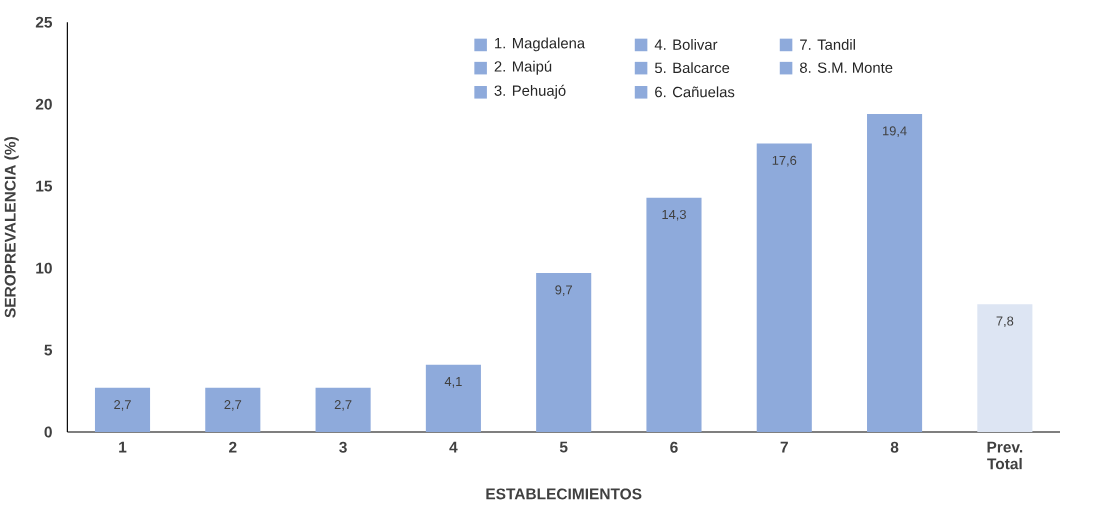 The image size is (1120, 528). What do you see at coordinates (233, 447) in the screenshot?
I see `x-tick-label: 2` at bounding box center [233, 447].